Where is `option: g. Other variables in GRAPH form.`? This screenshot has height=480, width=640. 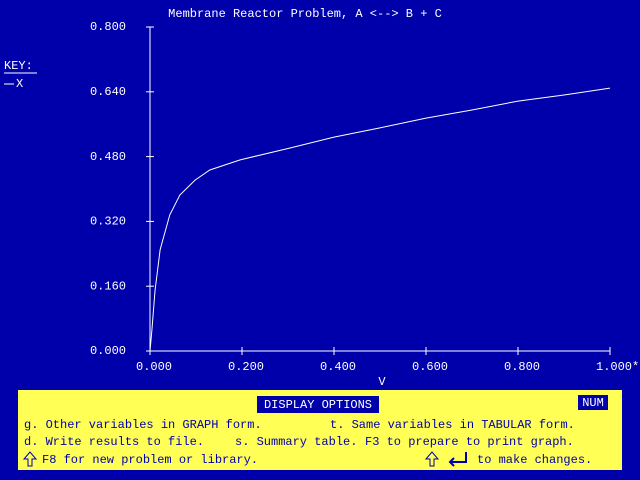
option: g. Other variables in GRAPH form. is located at coordinates (143, 425).